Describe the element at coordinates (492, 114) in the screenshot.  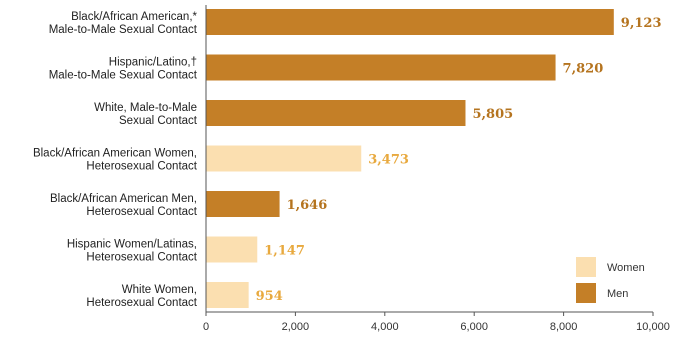
I see `value-label-3: 5,805` at that location.